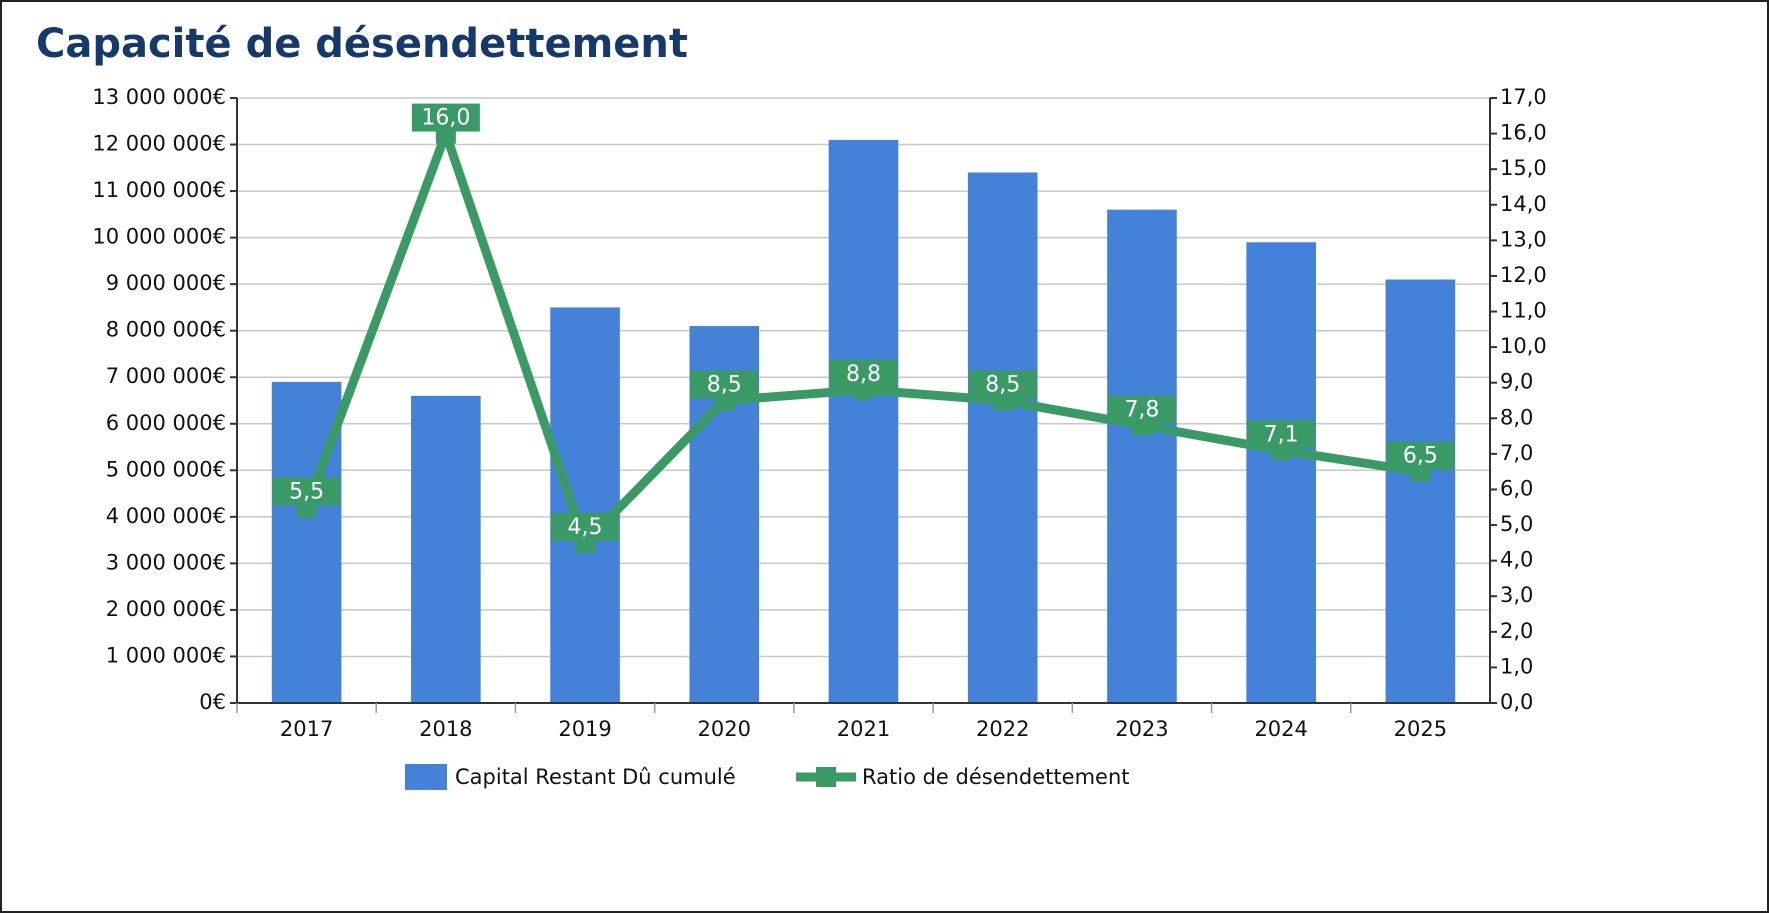 Image resolution: width=1769 pixels, height=913 pixels. What do you see at coordinates (1523, 204) in the screenshot?
I see `y2-tick-label: 14,0` at bounding box center [1523, 204].